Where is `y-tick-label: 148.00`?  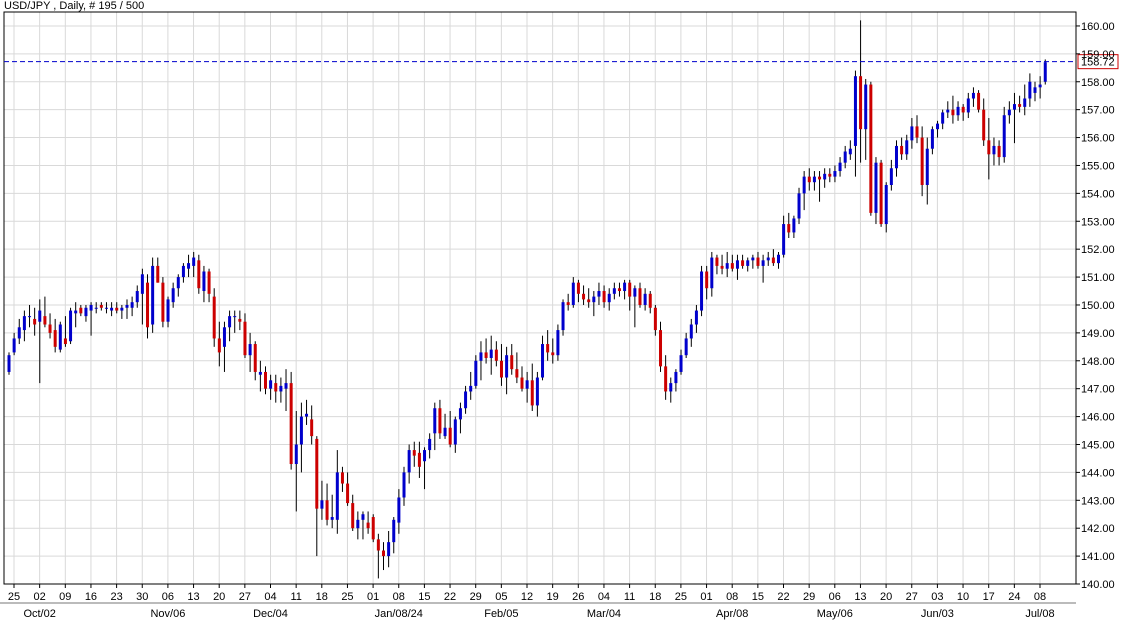
y-tick-label: 148.00 is located at coordinates (1098, 362).